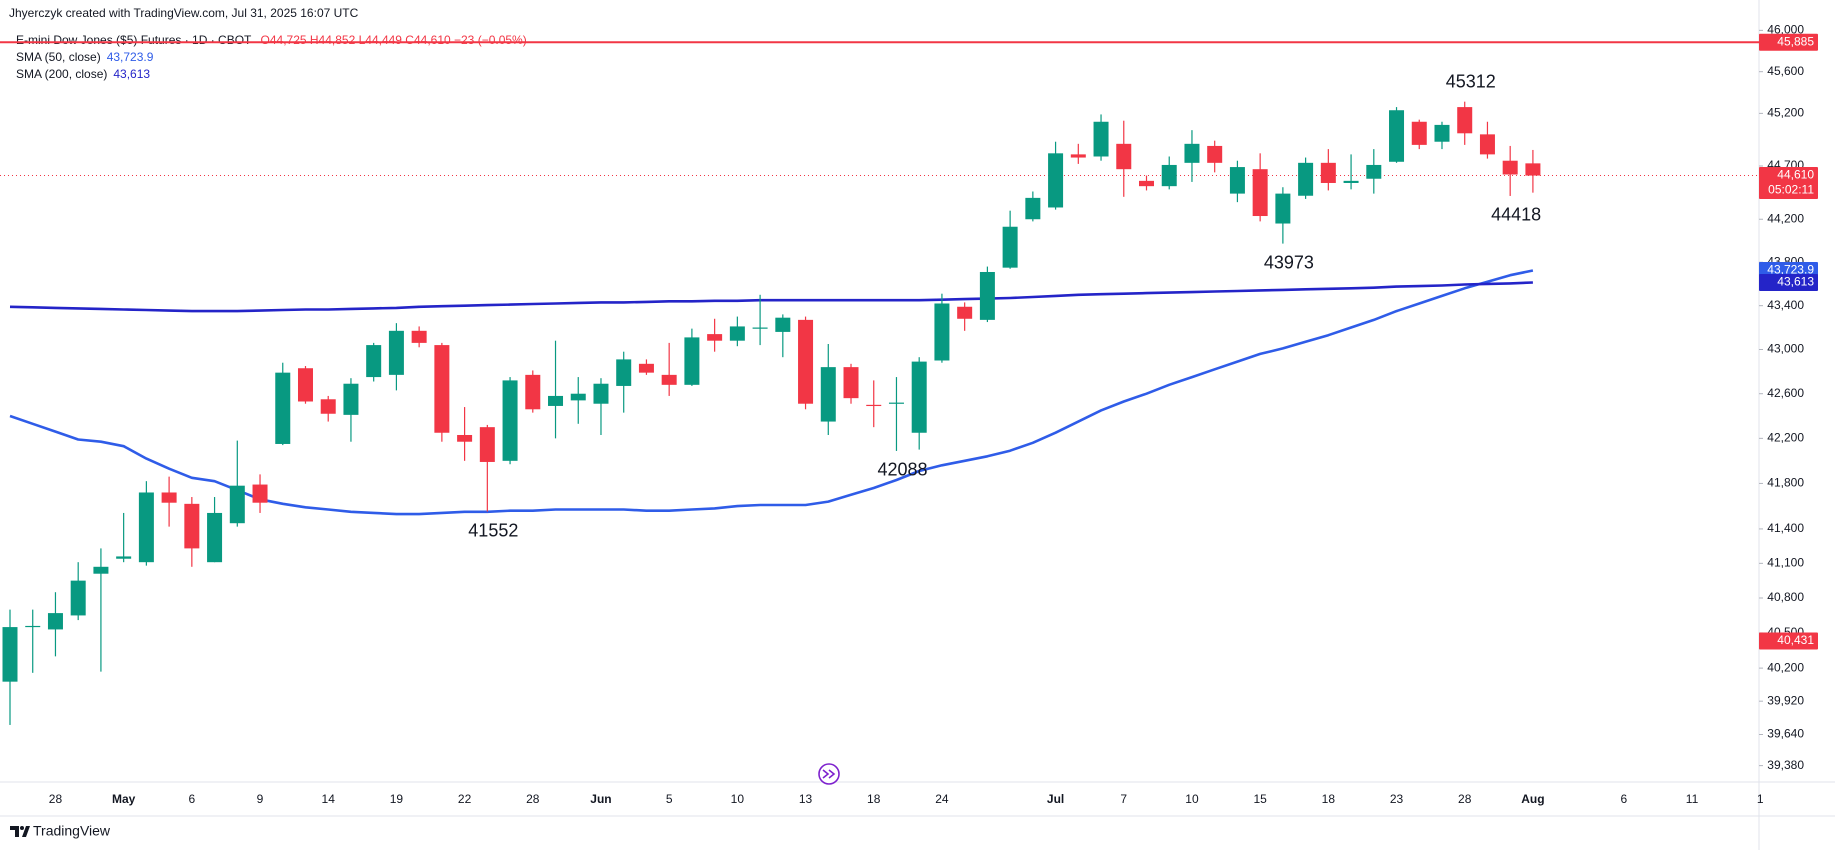 The width and height of the screenshot is (1835, 850). I want to click on y-tick-label: 39,380, so click(1785, 765).